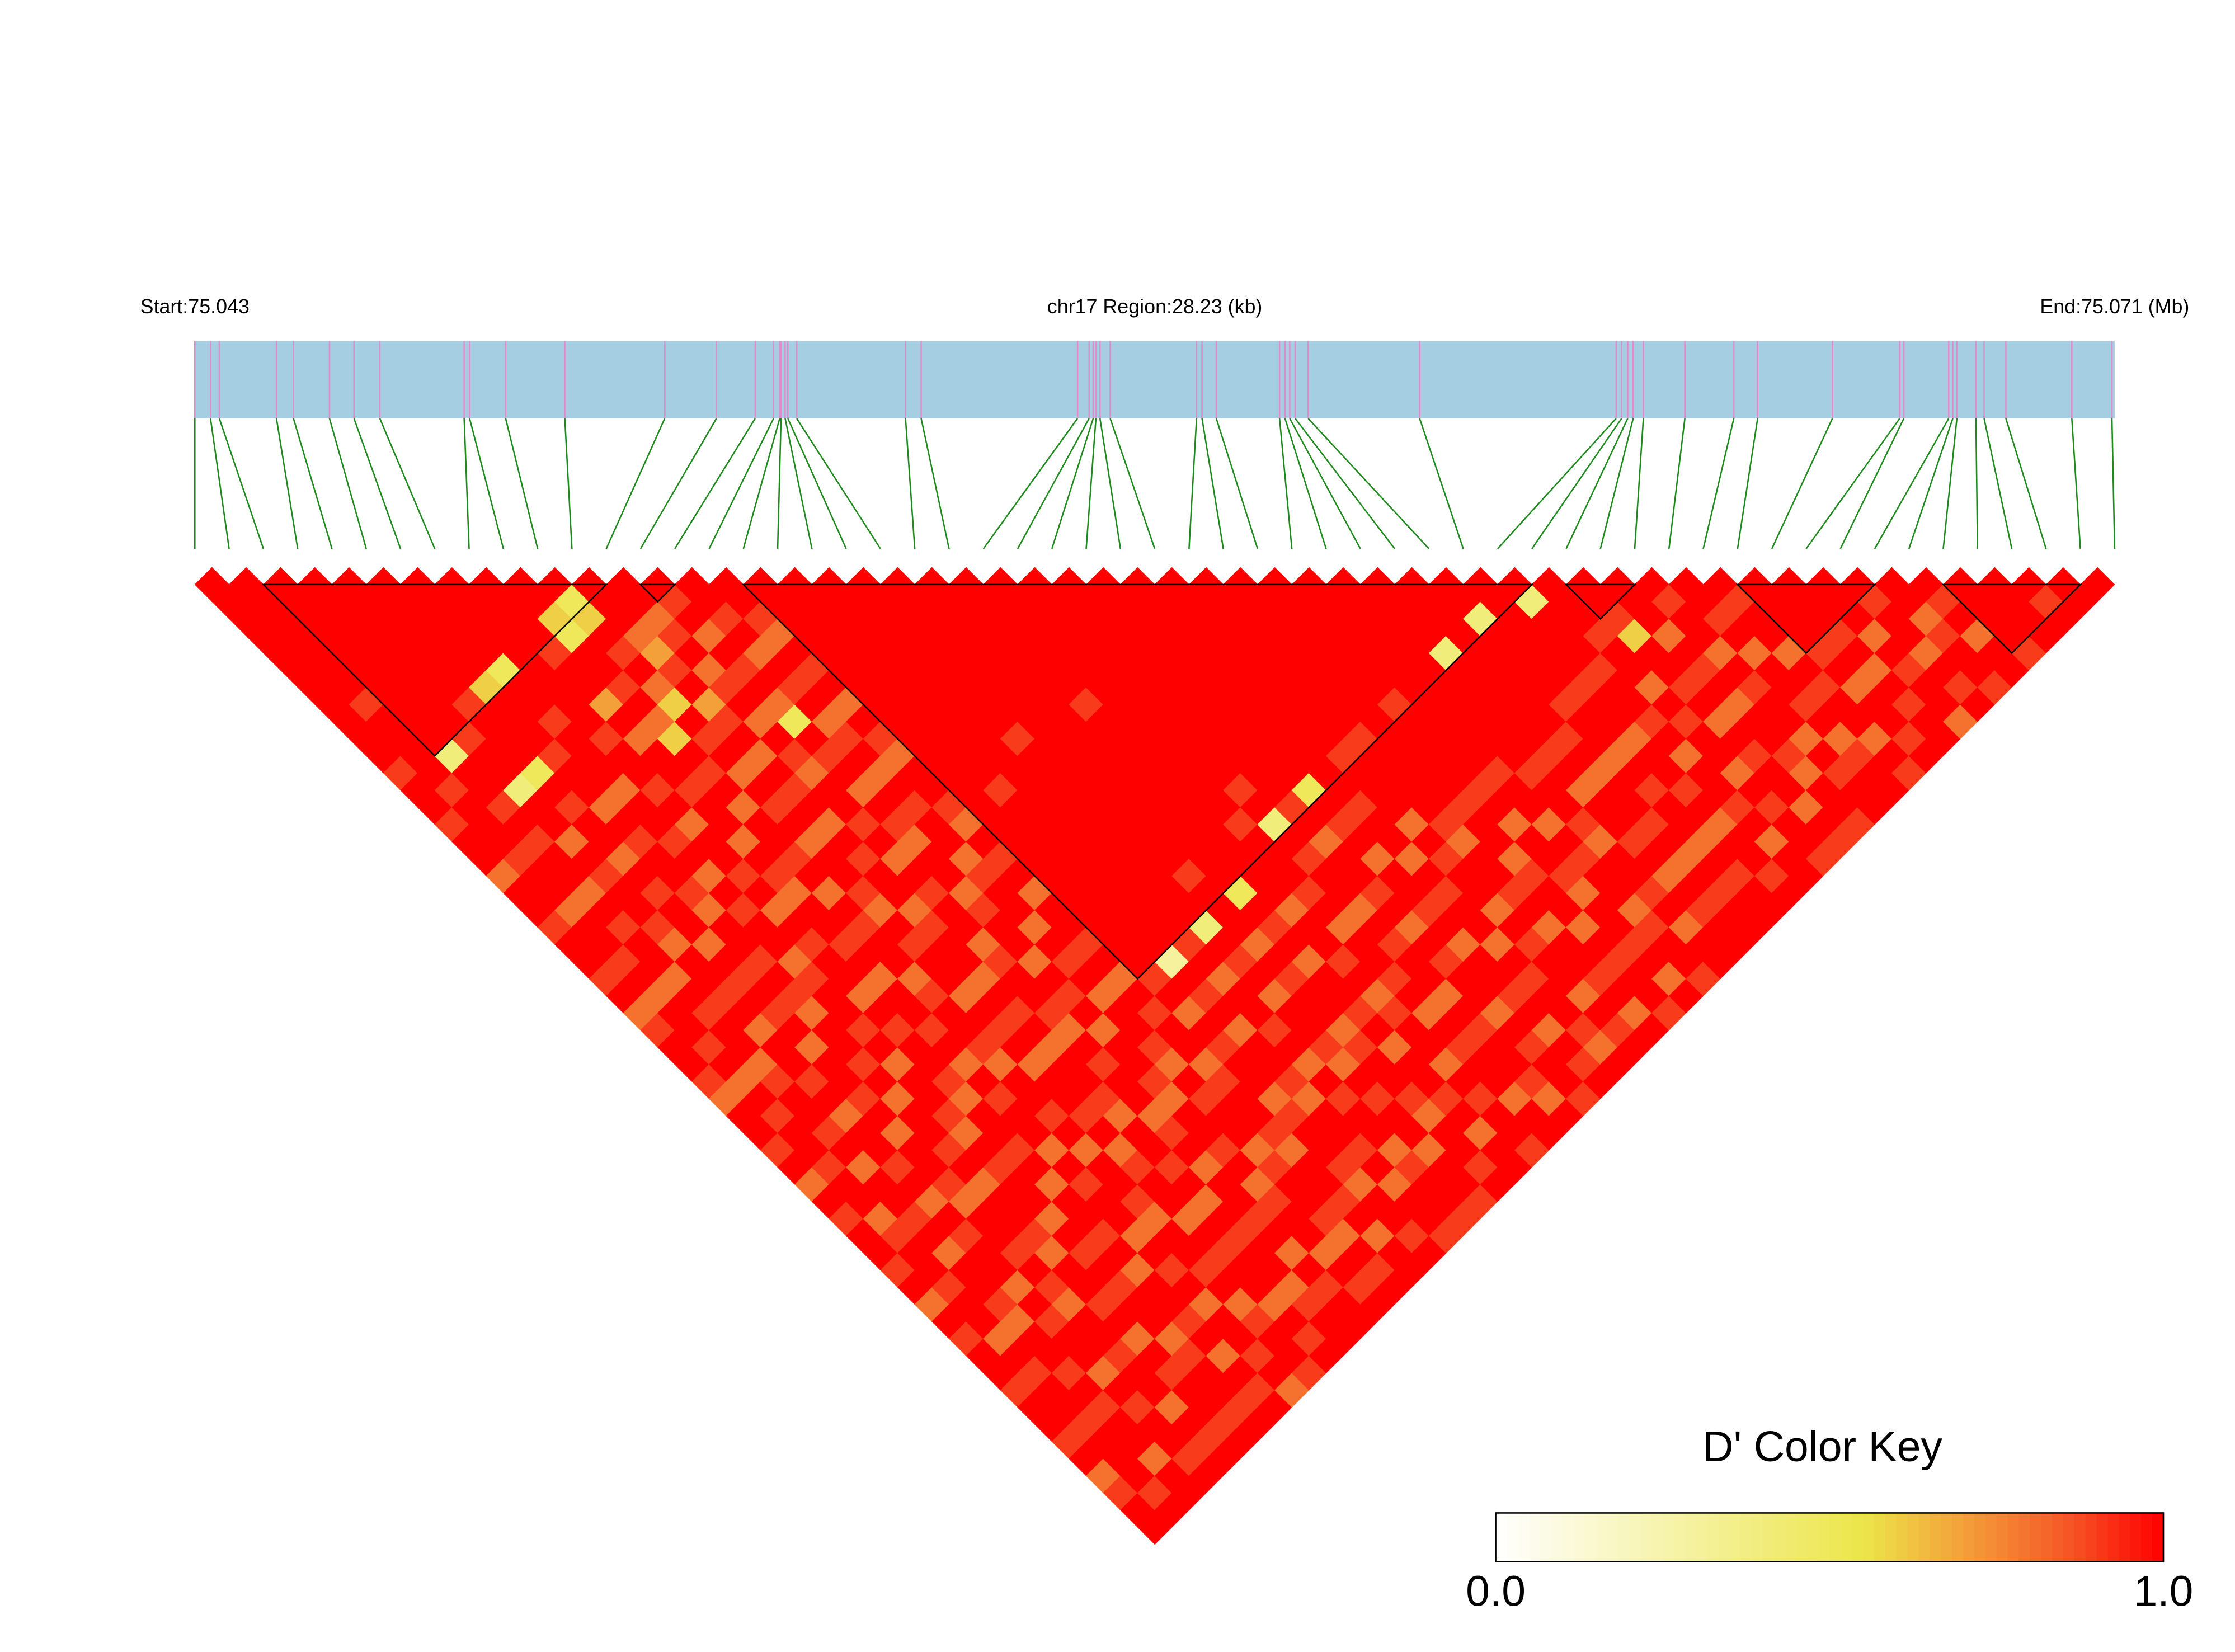  I want to click on end-label: End:75.071 (Mb), so click(2114, 306).